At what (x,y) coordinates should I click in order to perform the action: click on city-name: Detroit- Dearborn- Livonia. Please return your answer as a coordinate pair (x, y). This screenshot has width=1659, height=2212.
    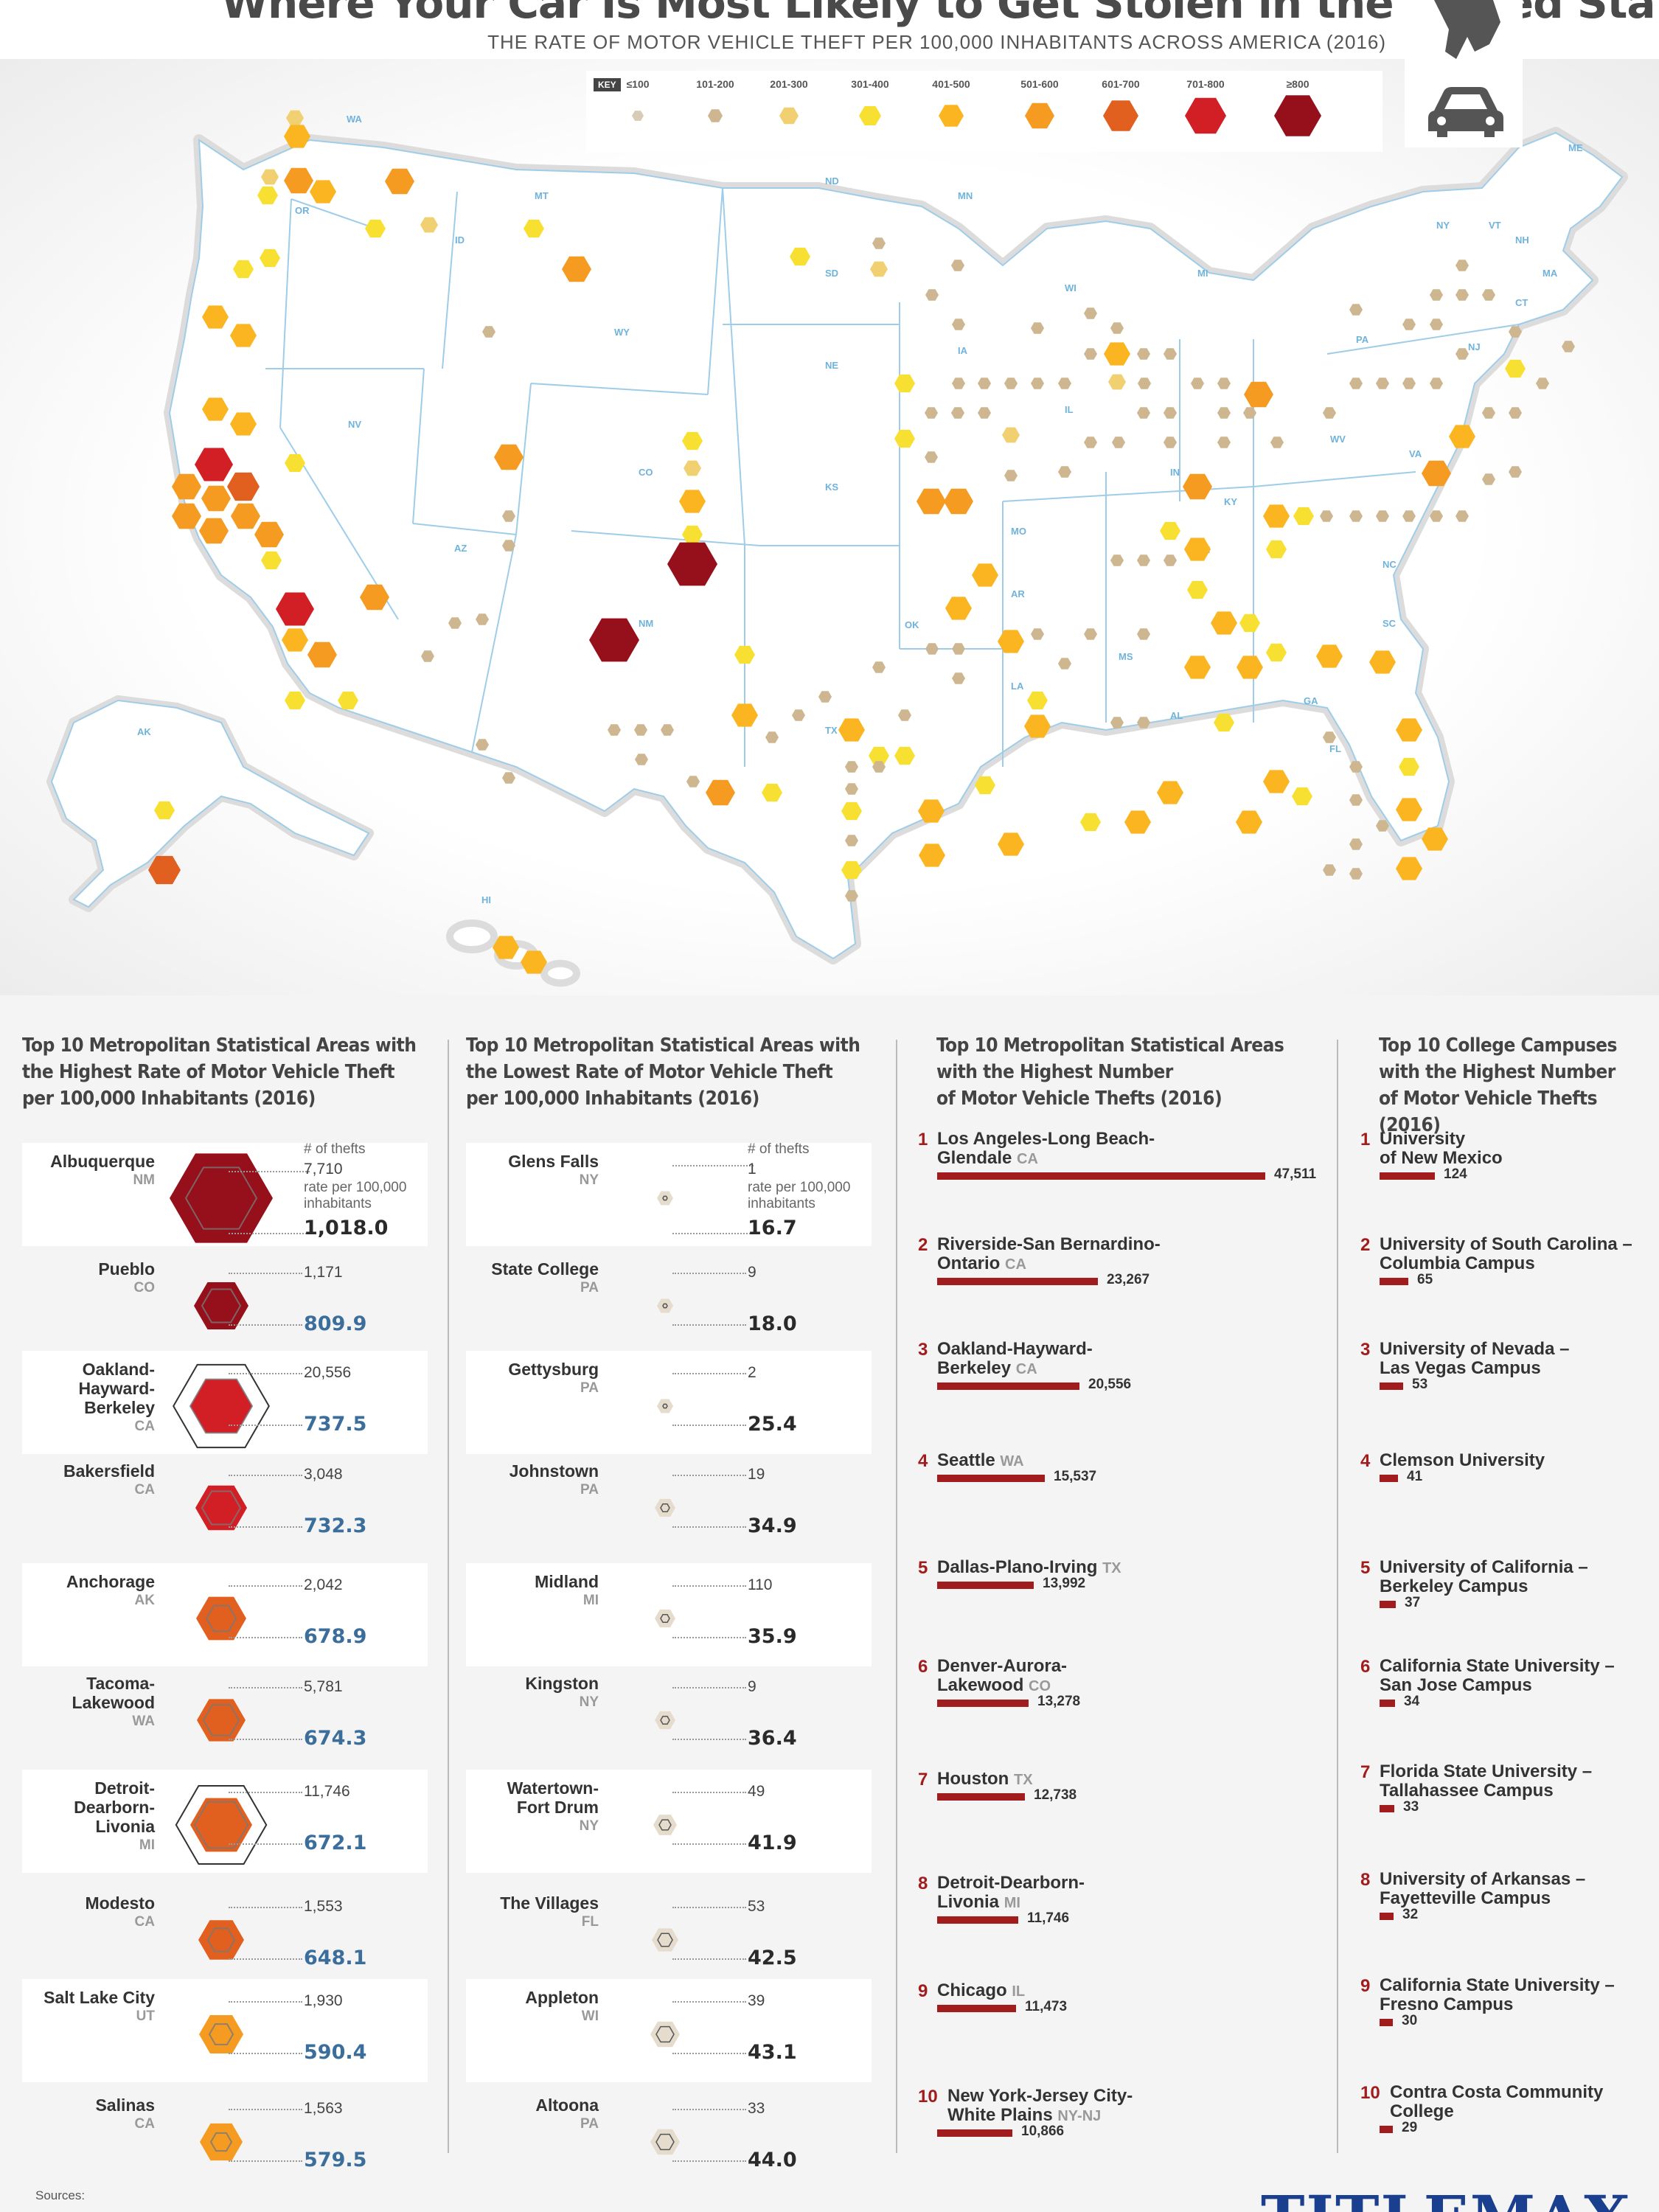
    Looking at the image, I should click on (88, 1807).